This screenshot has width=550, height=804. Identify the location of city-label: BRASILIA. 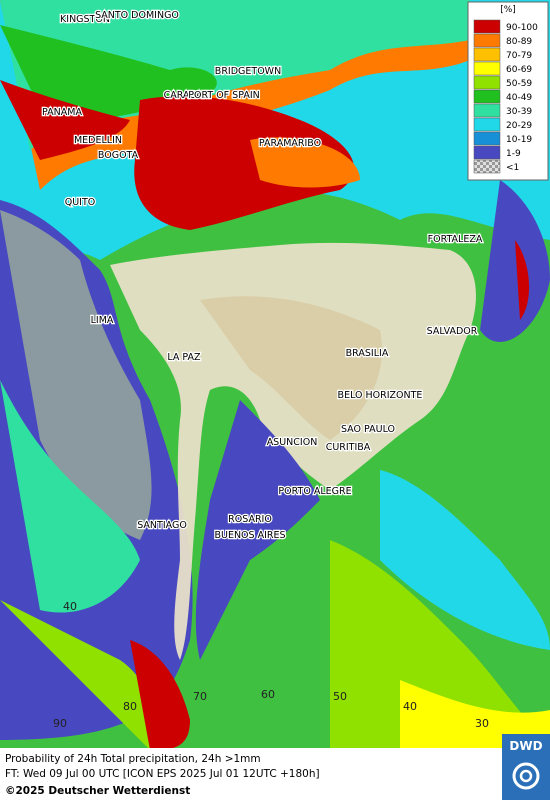
(367, 353).